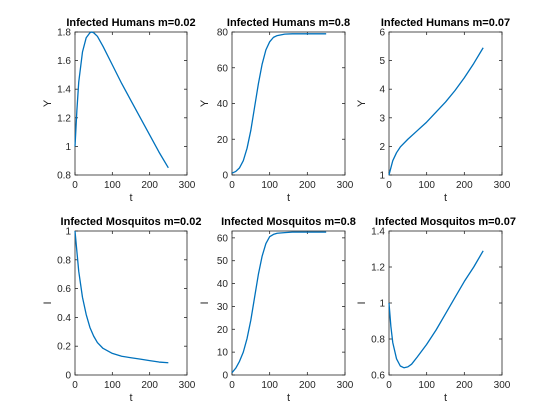 Image resolution: width=560 pixels, height=420 pixels. I want to click on y-tick-label: 1.6, so click(64, 61).